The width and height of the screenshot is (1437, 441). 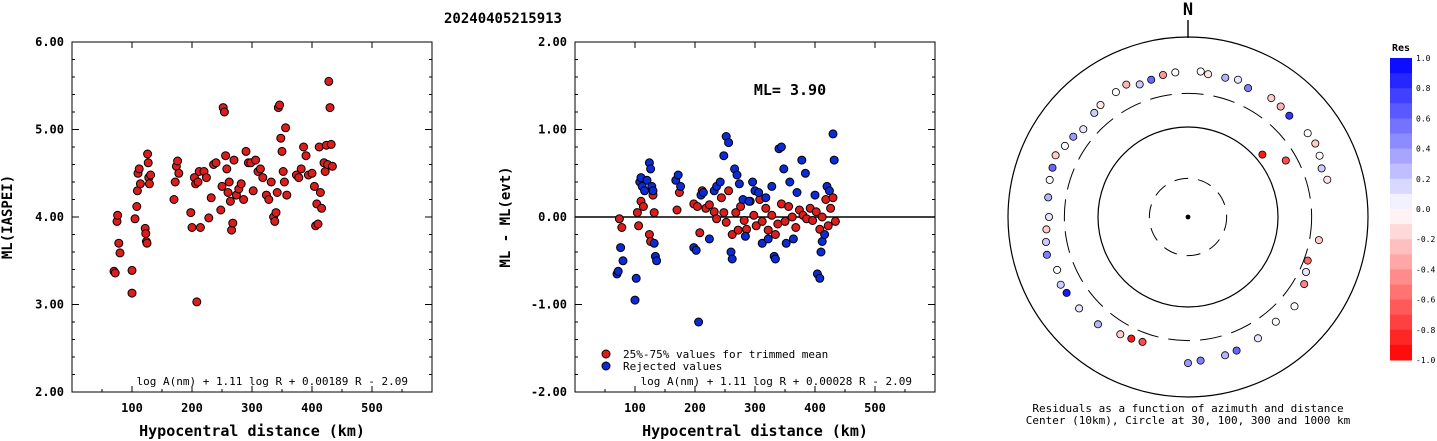 I want to click on x-tick-label: 100, so click(x=132, y=408).